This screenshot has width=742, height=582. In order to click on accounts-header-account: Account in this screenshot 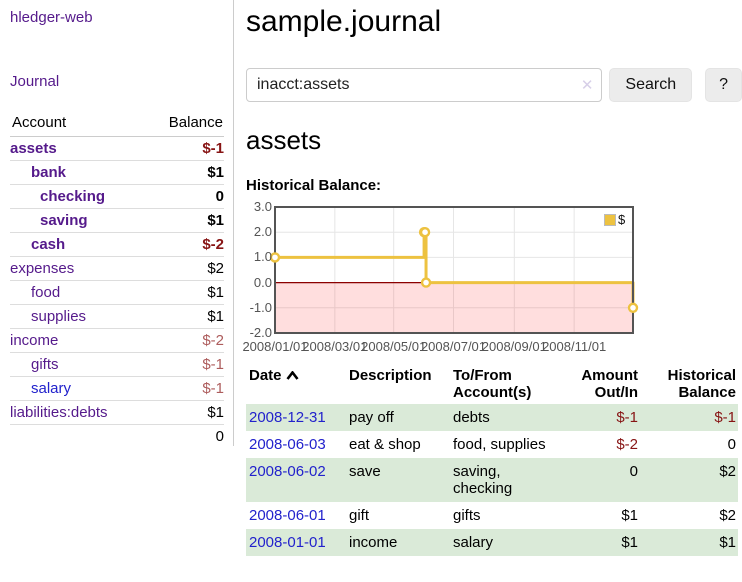, I will do `click(77, 124)`.